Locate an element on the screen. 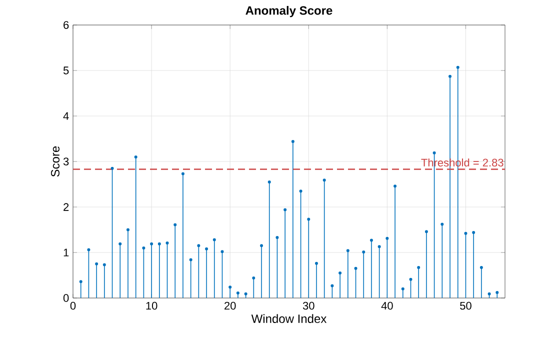  x-tick-label: 10 is located at coordinates (152, 306).